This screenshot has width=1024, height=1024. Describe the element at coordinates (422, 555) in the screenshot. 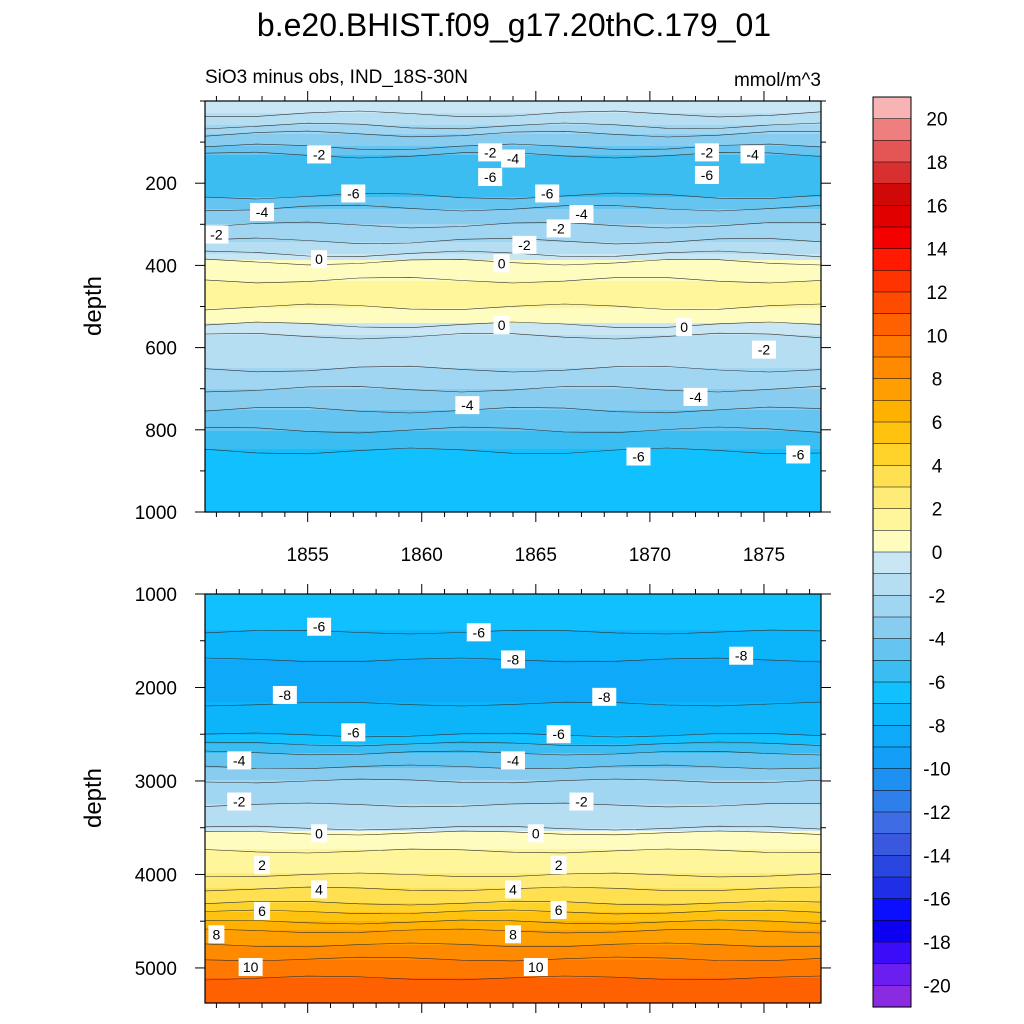

I see `x-tick-label: 1860` at that location.